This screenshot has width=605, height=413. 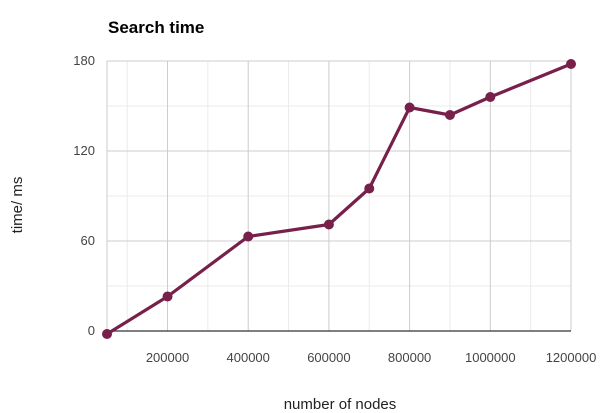 I want to click on chart-title: Search time, so click(x=156, y=27).